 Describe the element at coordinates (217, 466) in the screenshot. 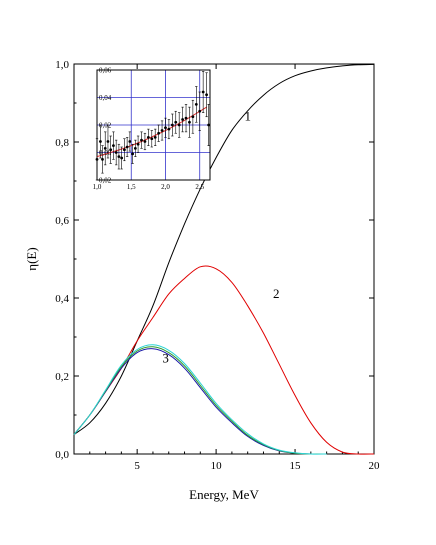

I see `x-tick-label: 10` at that location.